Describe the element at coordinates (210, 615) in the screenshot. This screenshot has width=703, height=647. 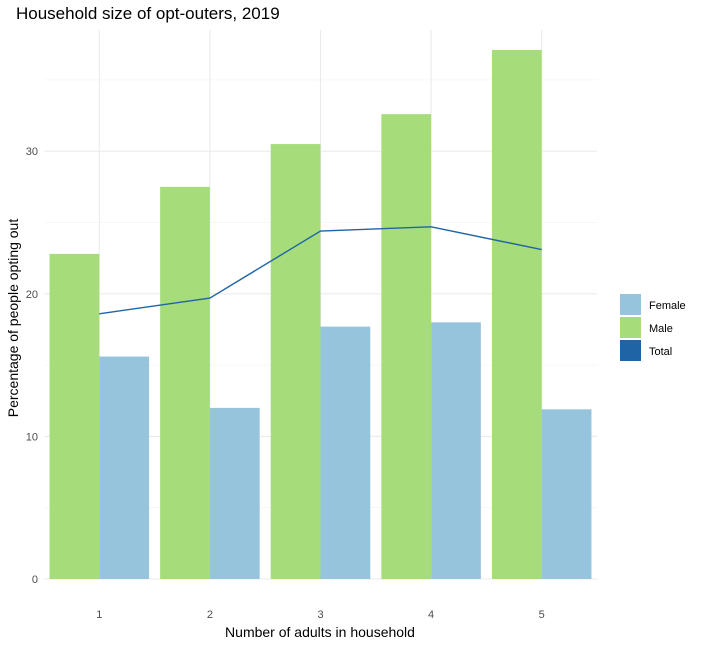
I see `x-tick-label: 2` at that location.